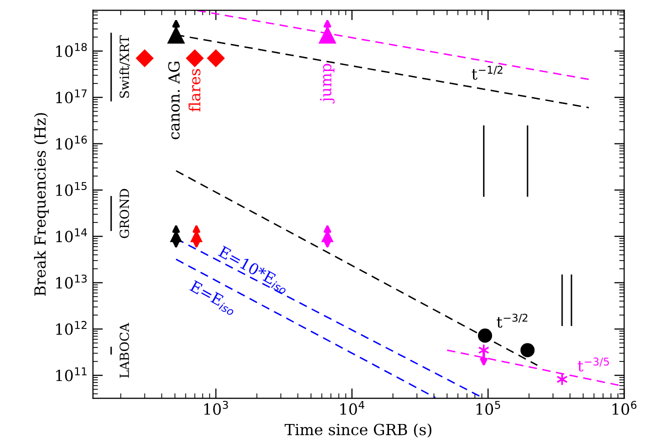 This screenshot has width=664, height=446. What do you see at coordinates (174, 101) in the screenshot?
I see `annotation: canon. AG` at bounding box center [174, 101].